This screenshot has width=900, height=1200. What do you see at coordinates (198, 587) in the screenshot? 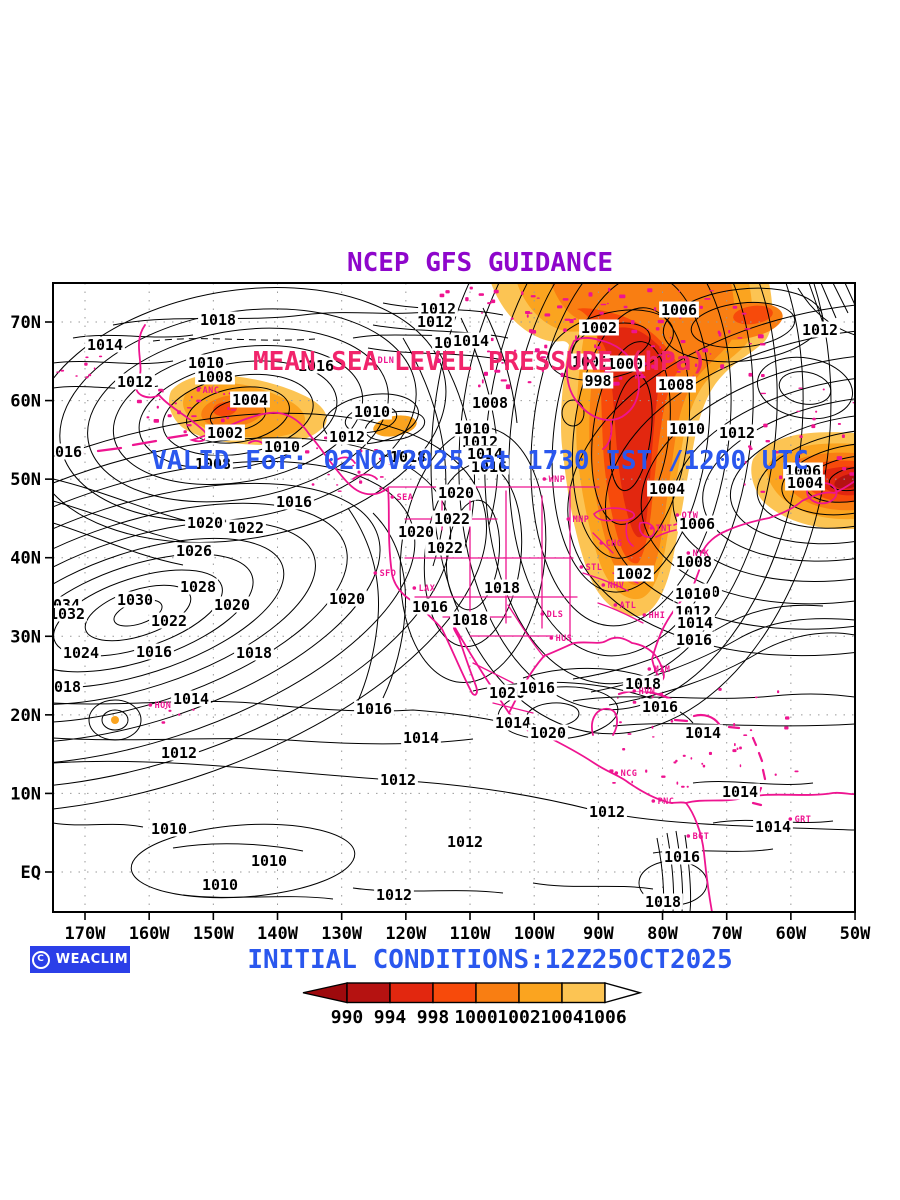
I see `isobar-label: 1028` at bounding box center [198, 587].